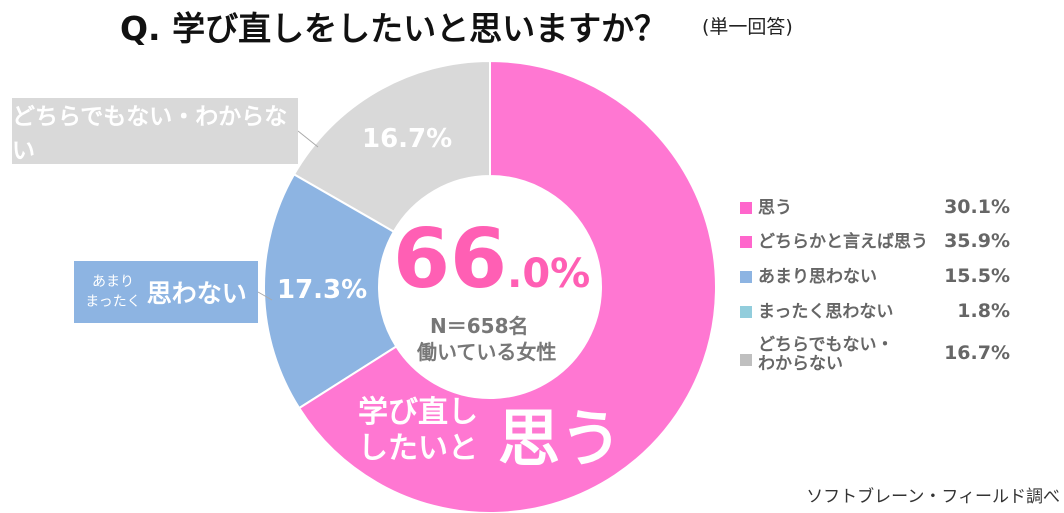  What do you see at coordinates (826, 354) in the screenshot?
I see `legend-label: どちらでもない・ わからない` at bounding box center [826, 354].